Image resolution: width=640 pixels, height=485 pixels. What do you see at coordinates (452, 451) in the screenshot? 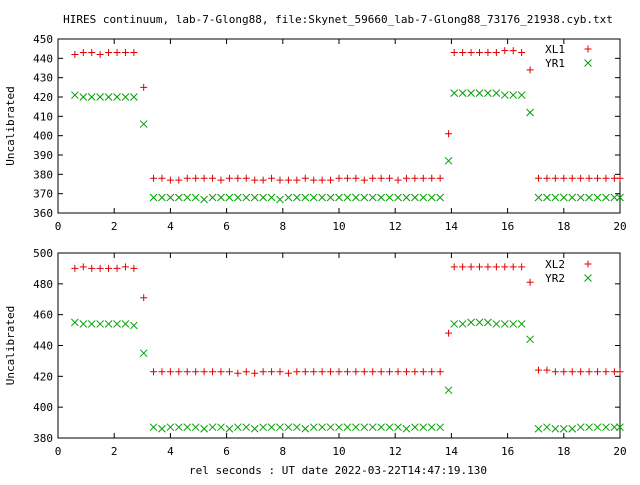
I see `x-tick-label: 14` at bounding box center [452, 451].